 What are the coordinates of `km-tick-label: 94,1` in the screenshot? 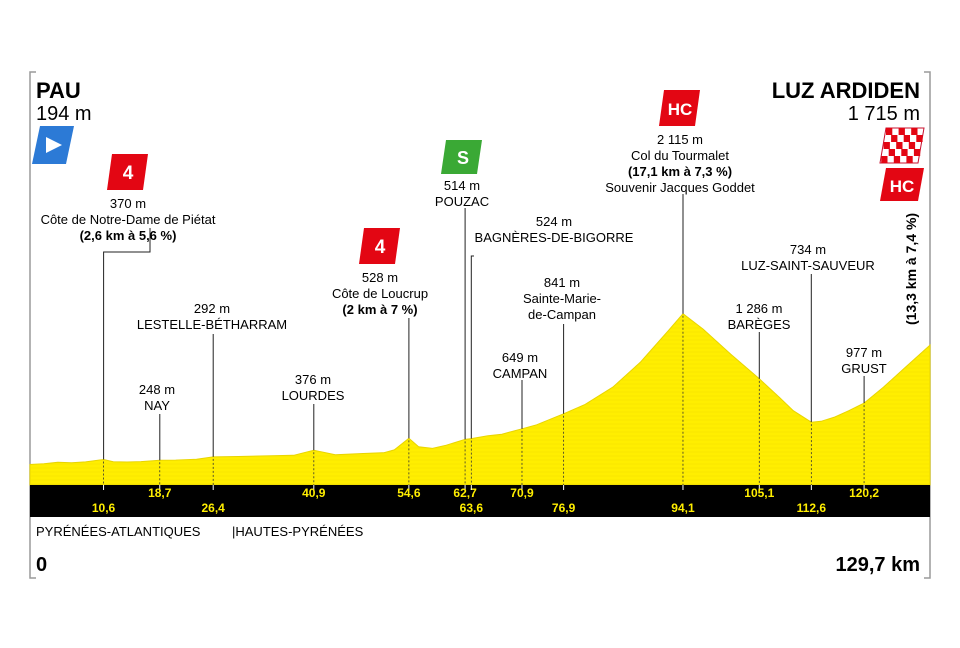 It's located at (683, 508).